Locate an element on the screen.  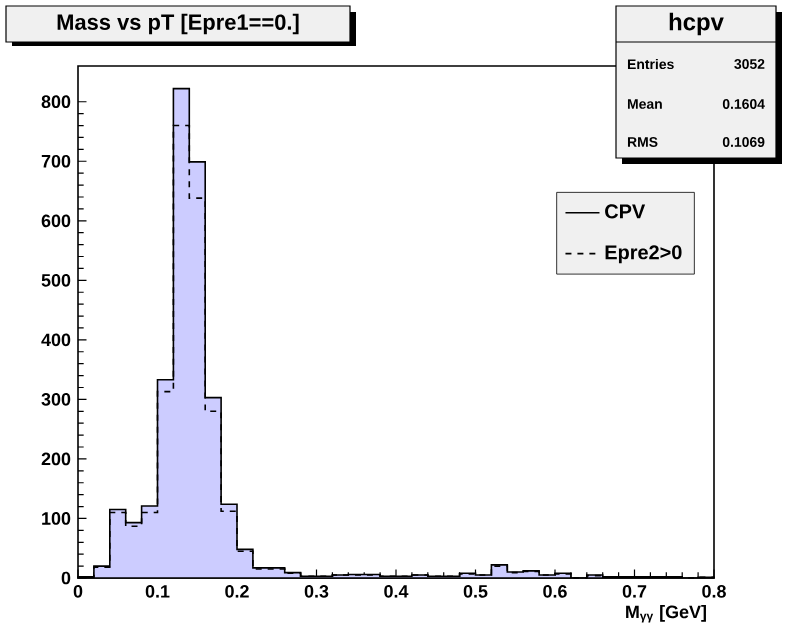
x-tick-label: 0.5 is located at coordinates (475, 591).